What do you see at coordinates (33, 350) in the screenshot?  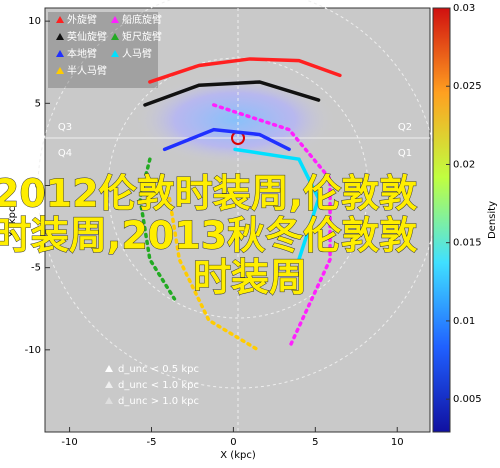 I see `y-tick-label: -10` at bounding box center [33, 350].